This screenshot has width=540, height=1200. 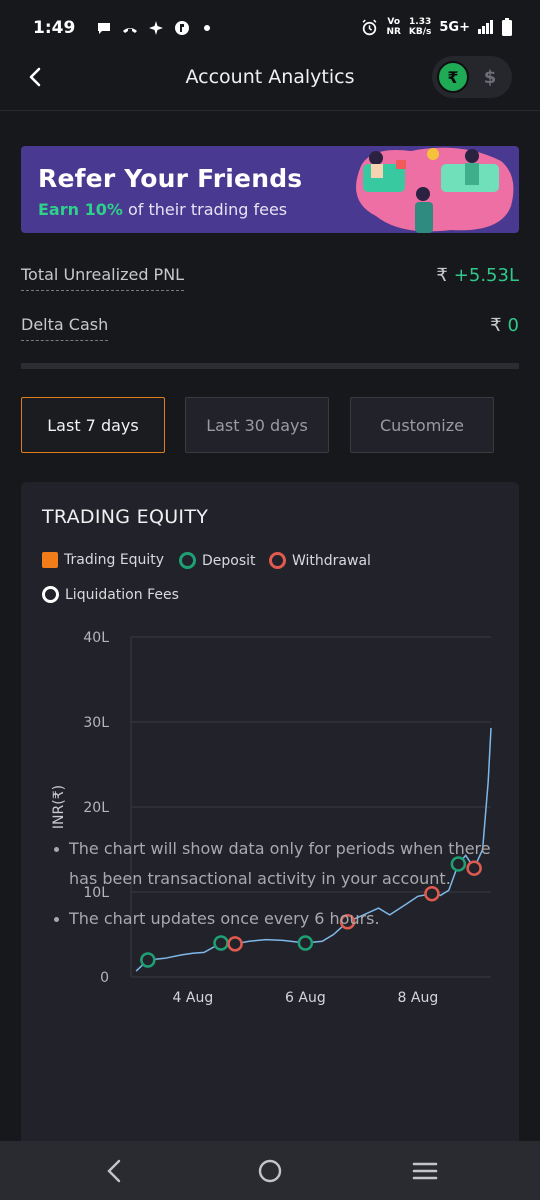 What do you see at coordinates (472, 77) in the screenshot?
I see `currency-toggle: ₹ $` at bounding box center [472, 77].